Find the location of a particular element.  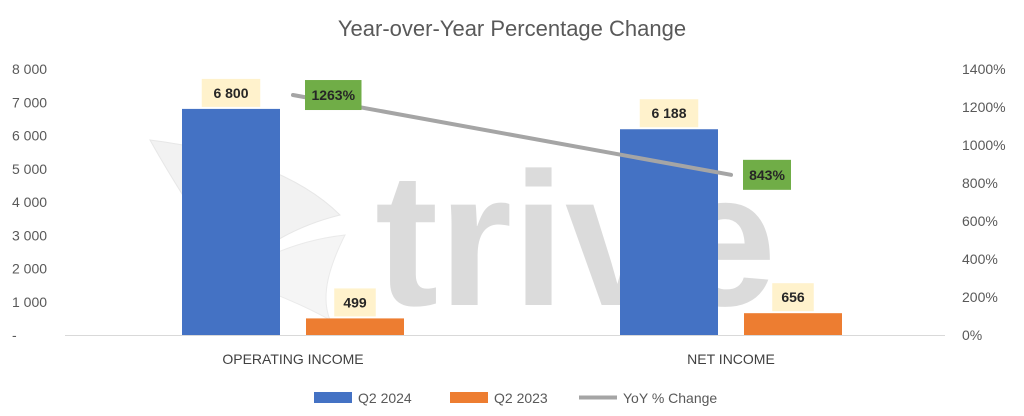

legend-label: Q2 2023 is located at coordinates (521, 398).